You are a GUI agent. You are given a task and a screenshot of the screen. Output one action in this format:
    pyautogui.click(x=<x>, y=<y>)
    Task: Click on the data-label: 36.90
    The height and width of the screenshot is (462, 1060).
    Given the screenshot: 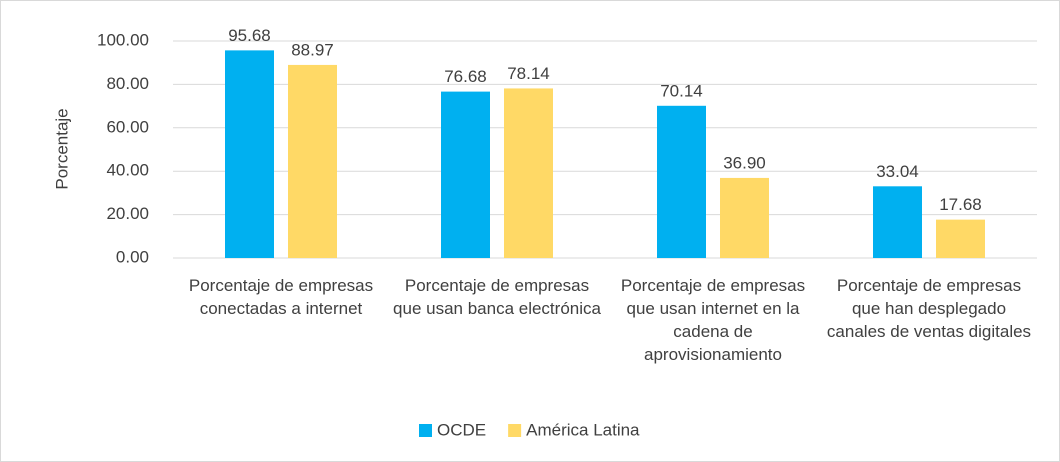 What is the action you would take?
    pyautogui.click(x=744, y=162)
    